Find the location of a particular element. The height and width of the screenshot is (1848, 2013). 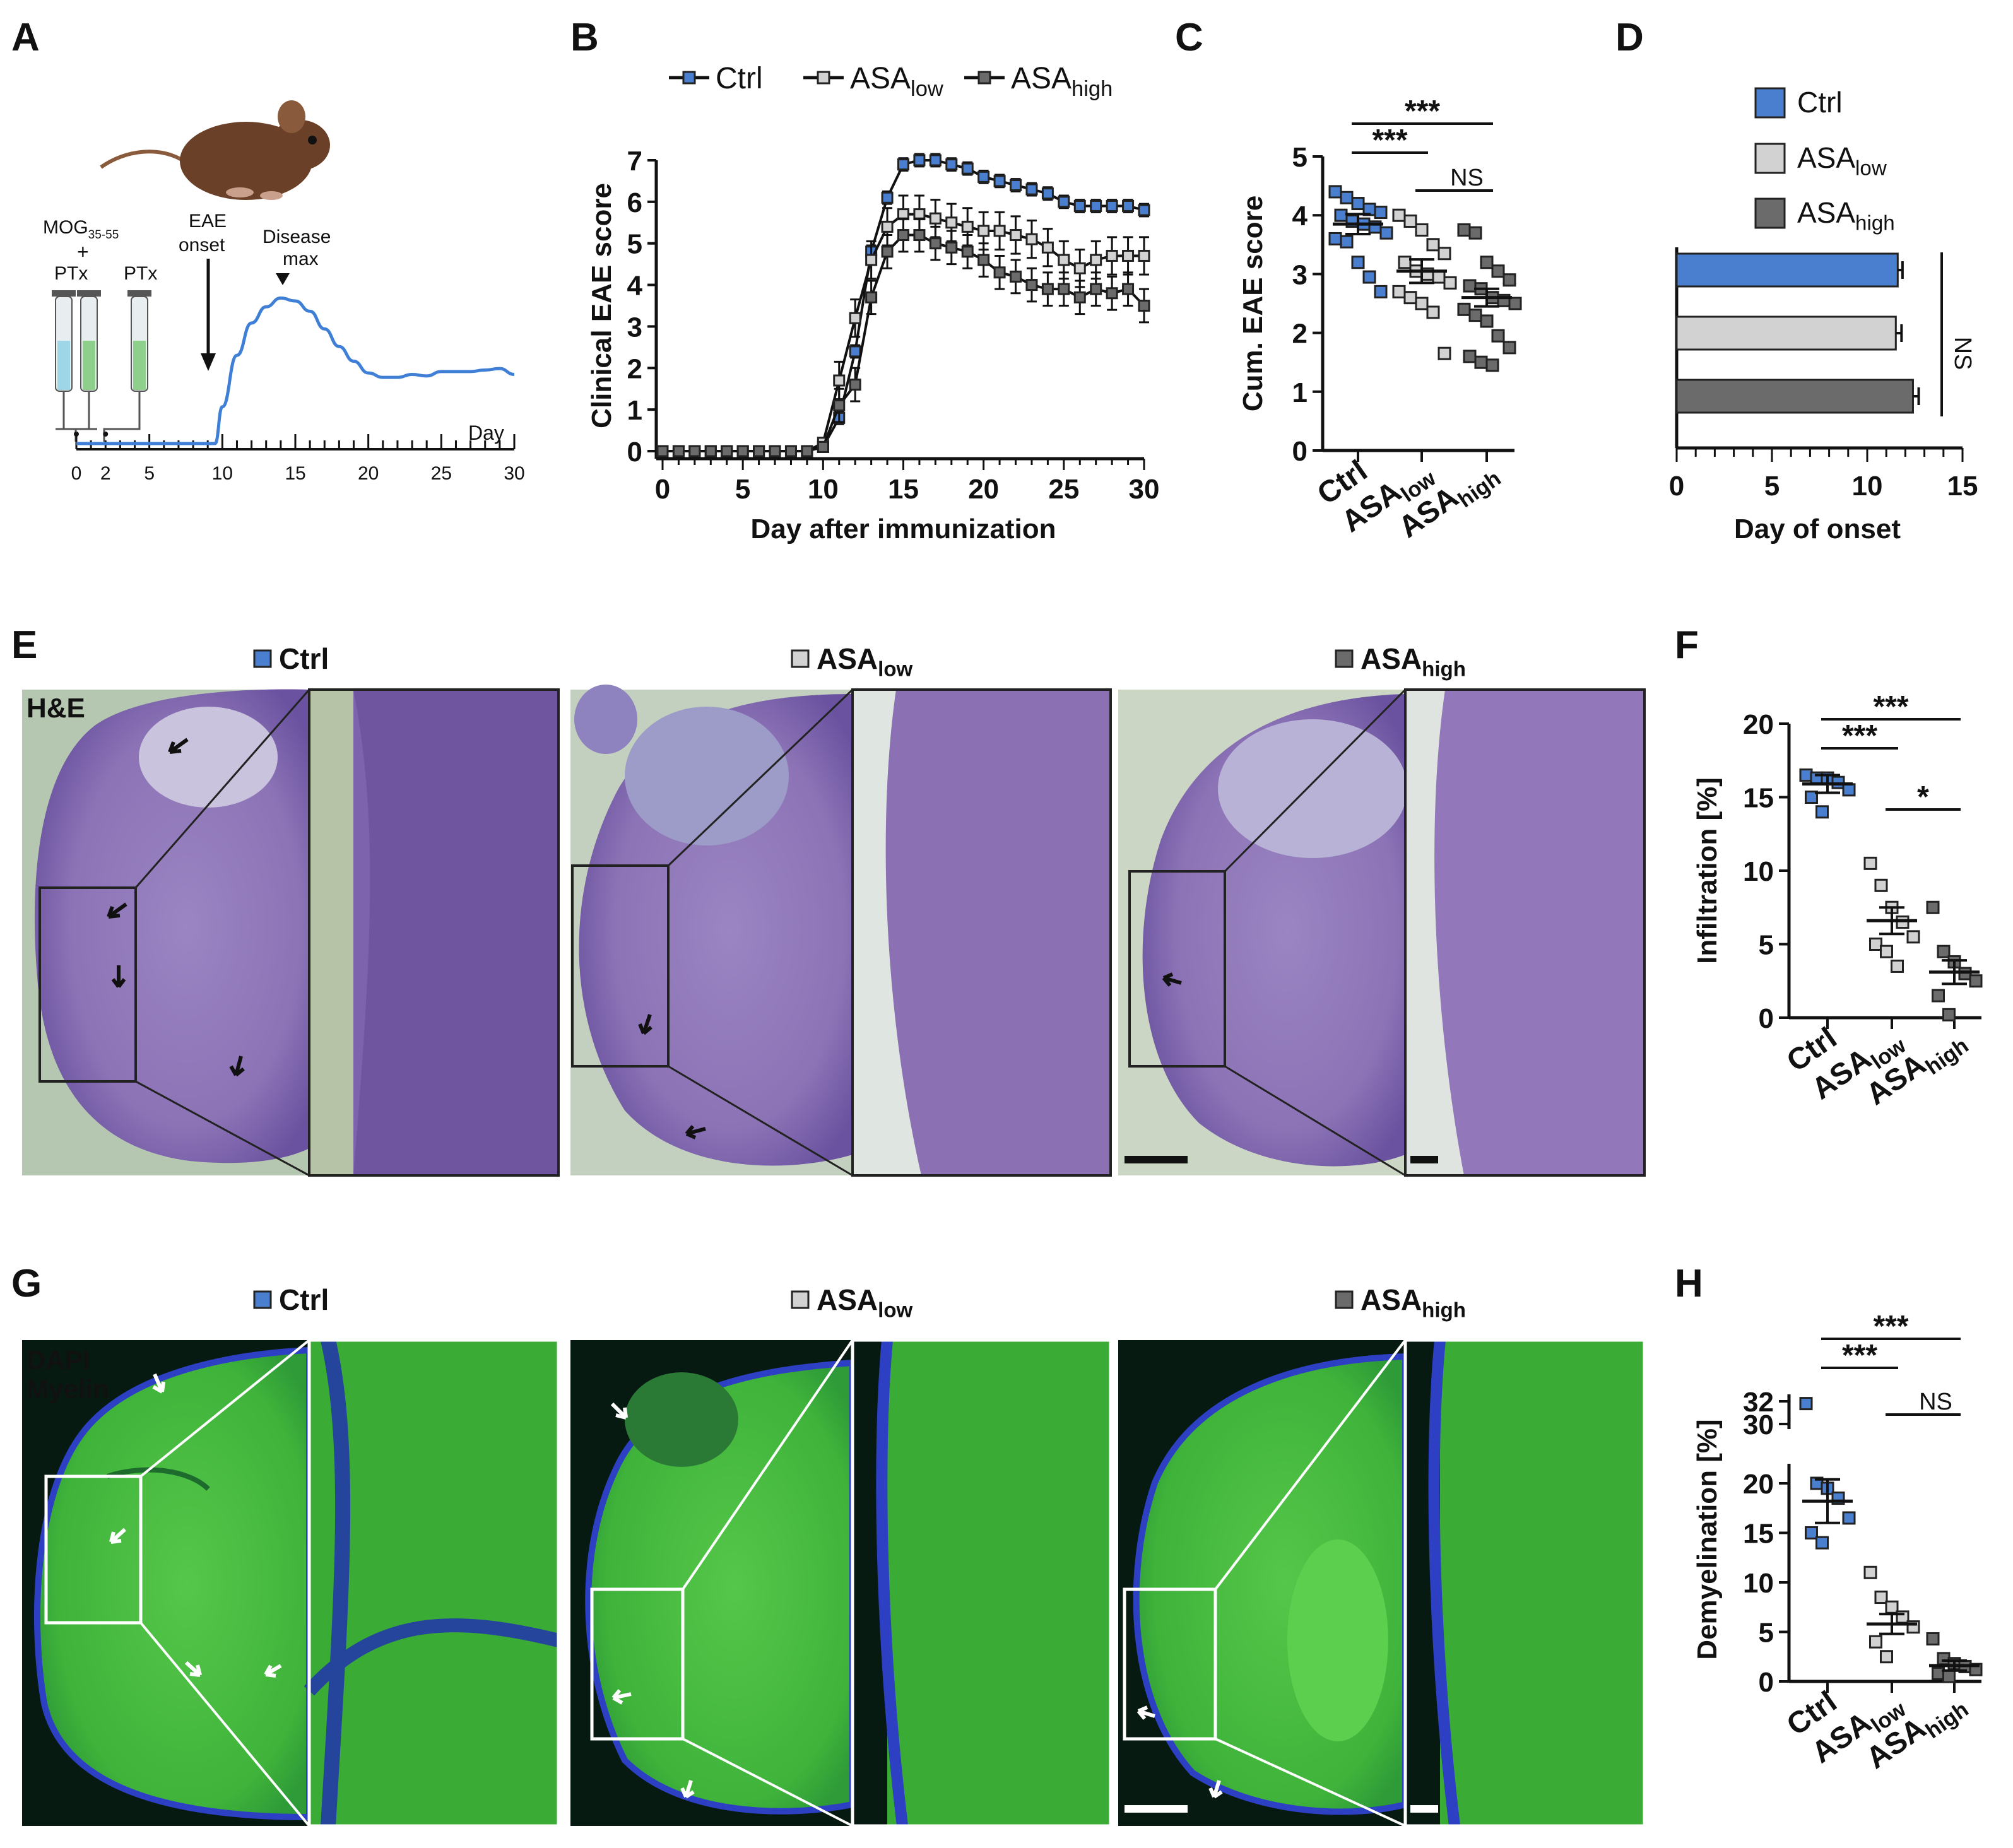

he-stain-label: H&E is located at coordinates (56, 708).